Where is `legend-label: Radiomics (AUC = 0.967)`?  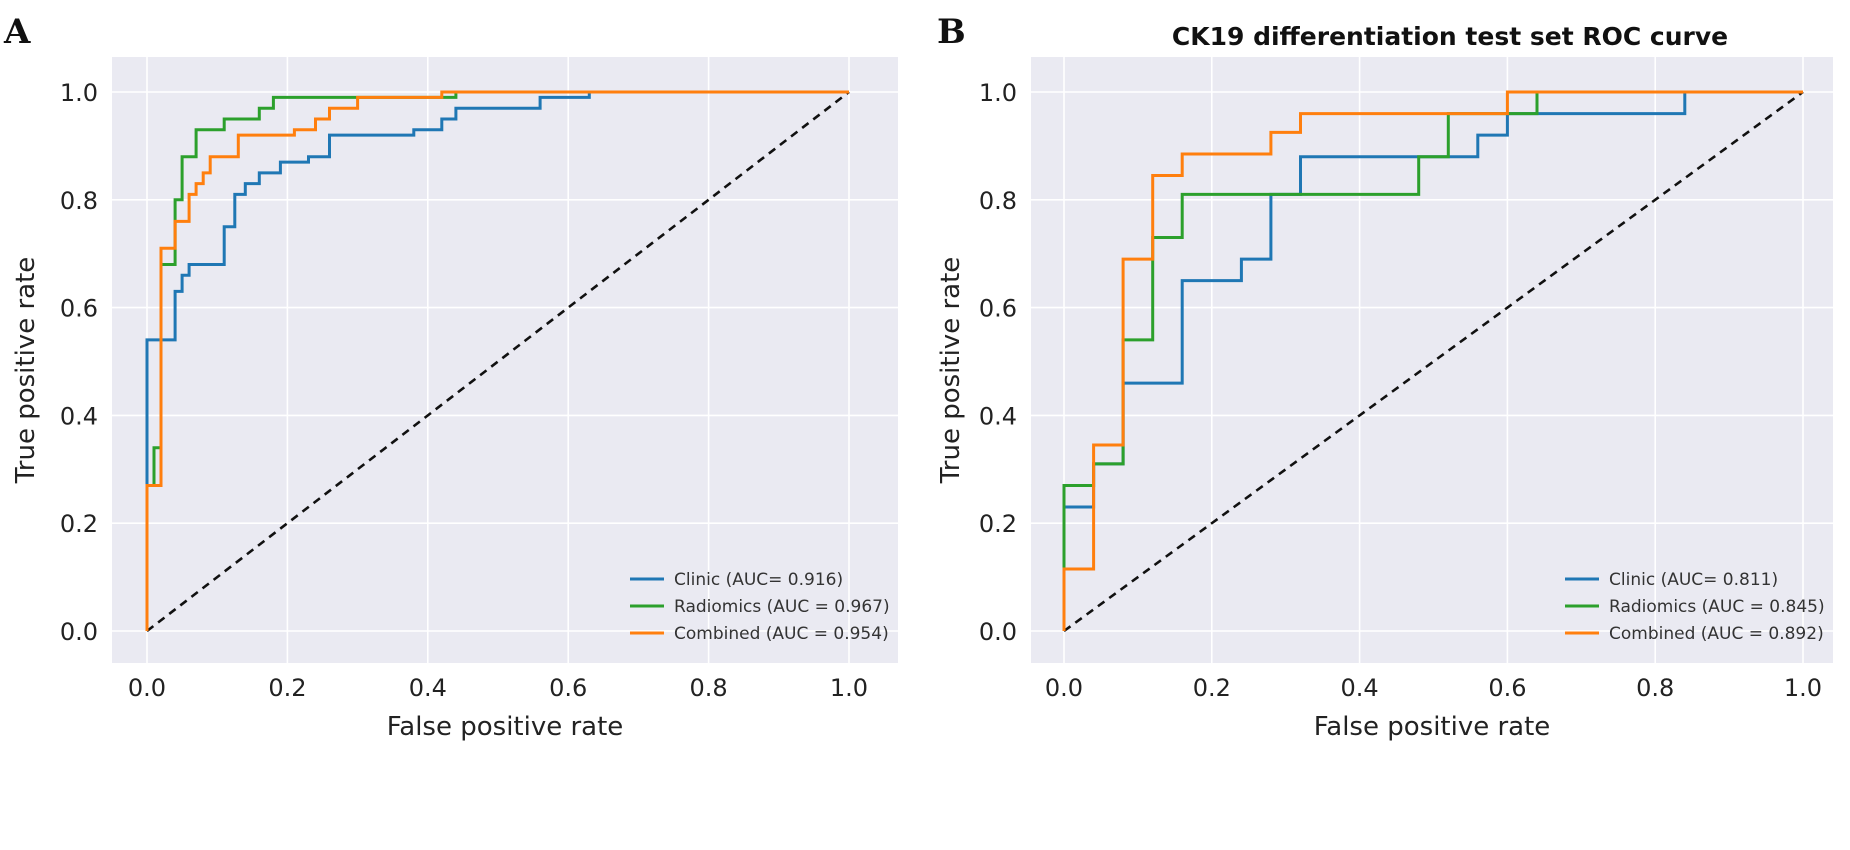
legend-label: Radiomics (AUC = 0.967) is located at coordinates (782, 607).